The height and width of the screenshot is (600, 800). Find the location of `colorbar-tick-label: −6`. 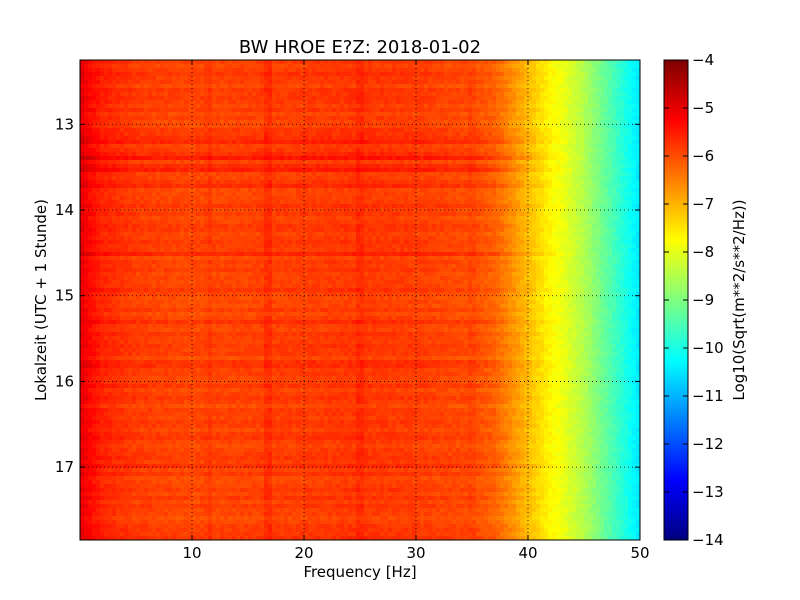

colorbar-tick-label: −6 is located at coordinates (703, 156).